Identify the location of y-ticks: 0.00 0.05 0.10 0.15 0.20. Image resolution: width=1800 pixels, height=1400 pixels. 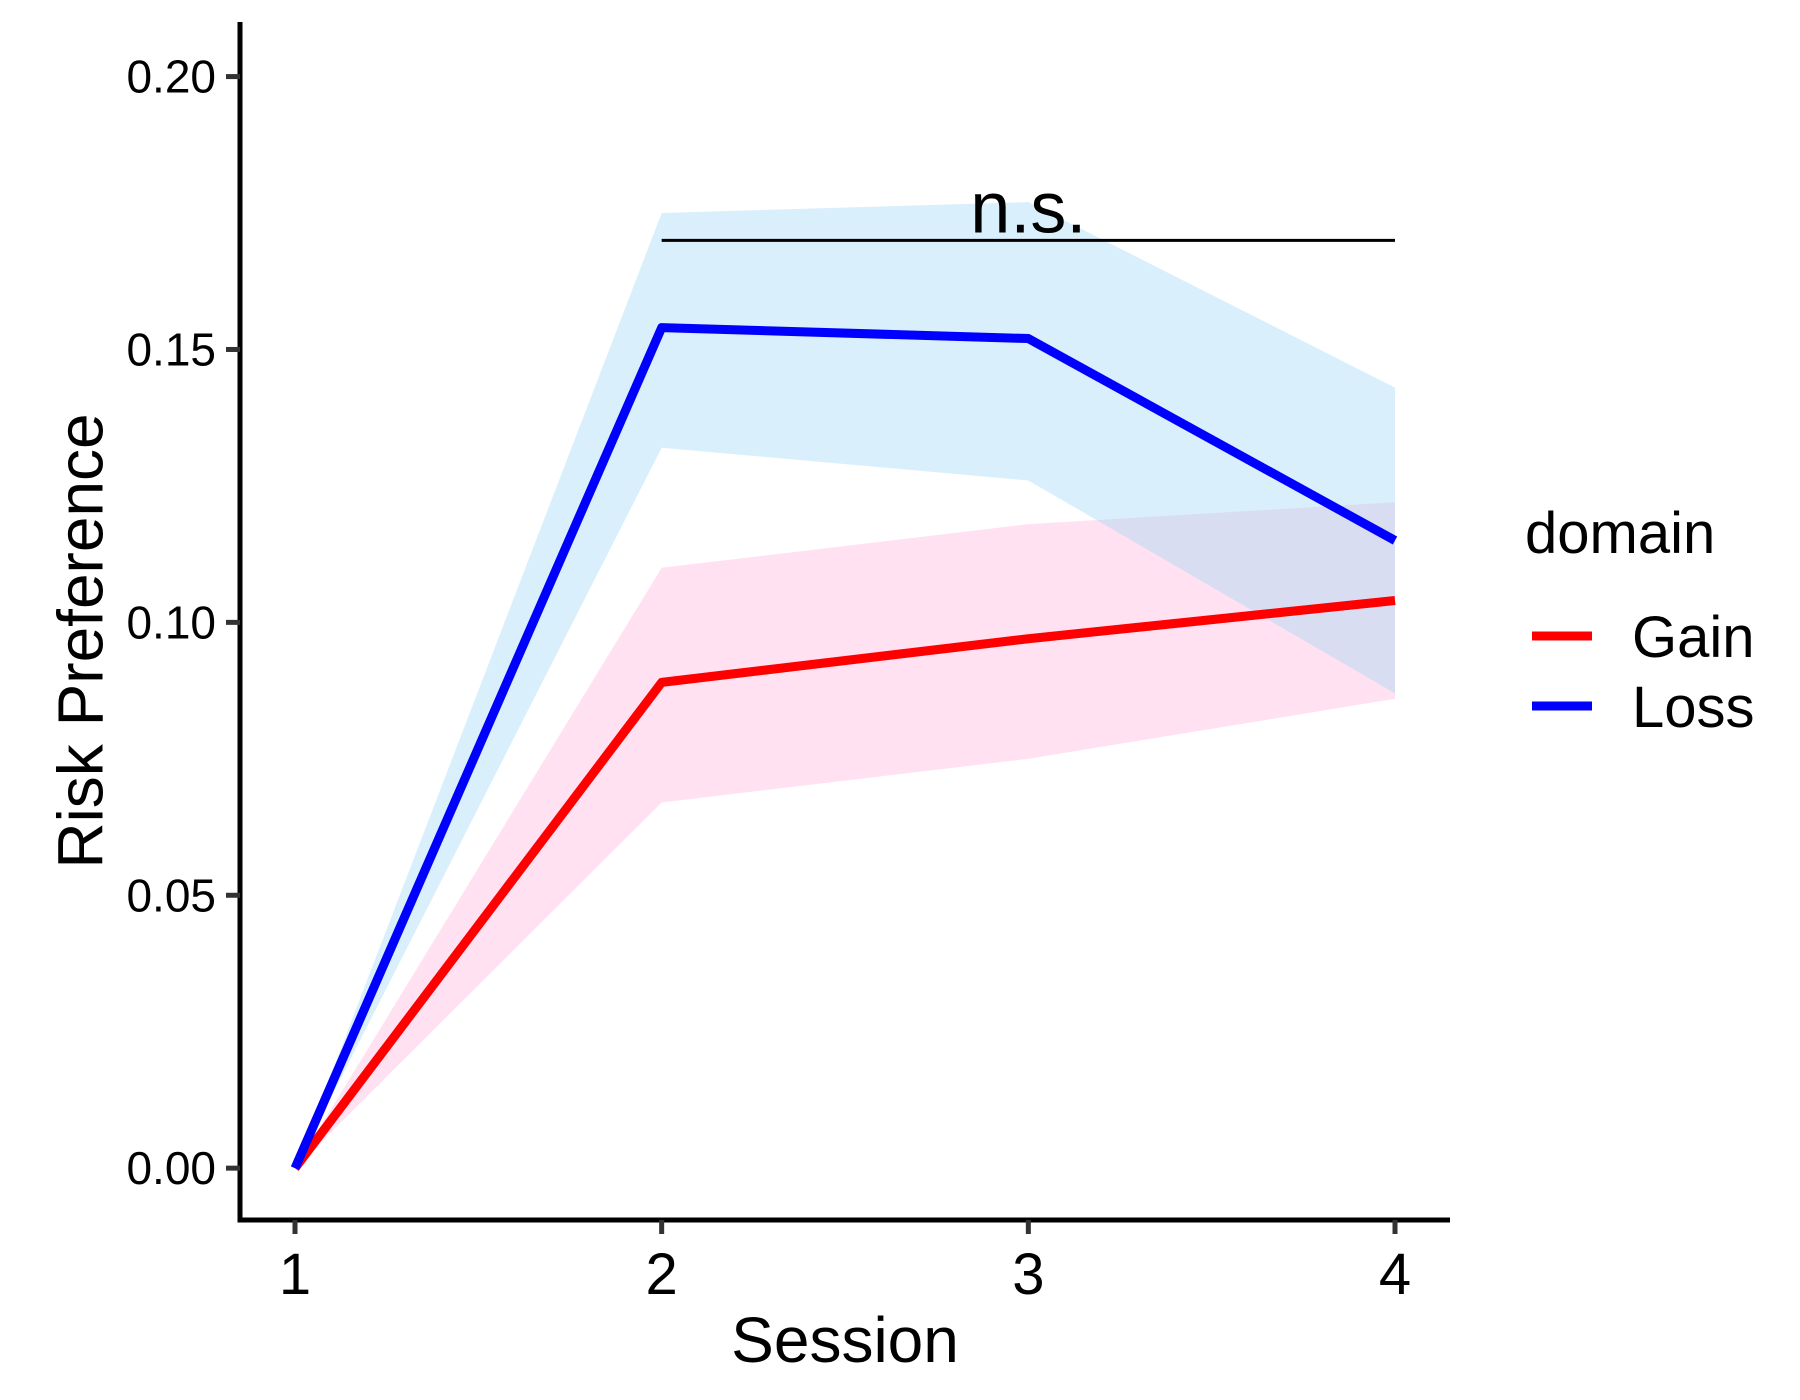
(183, 622).